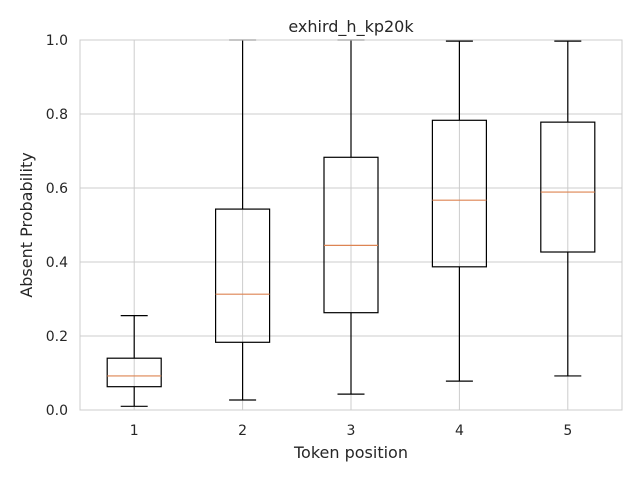  What do you see at coordinates (567, 431) in the screenshot?
I see `x-tick-label: 5` at bounding box center [567, 431].